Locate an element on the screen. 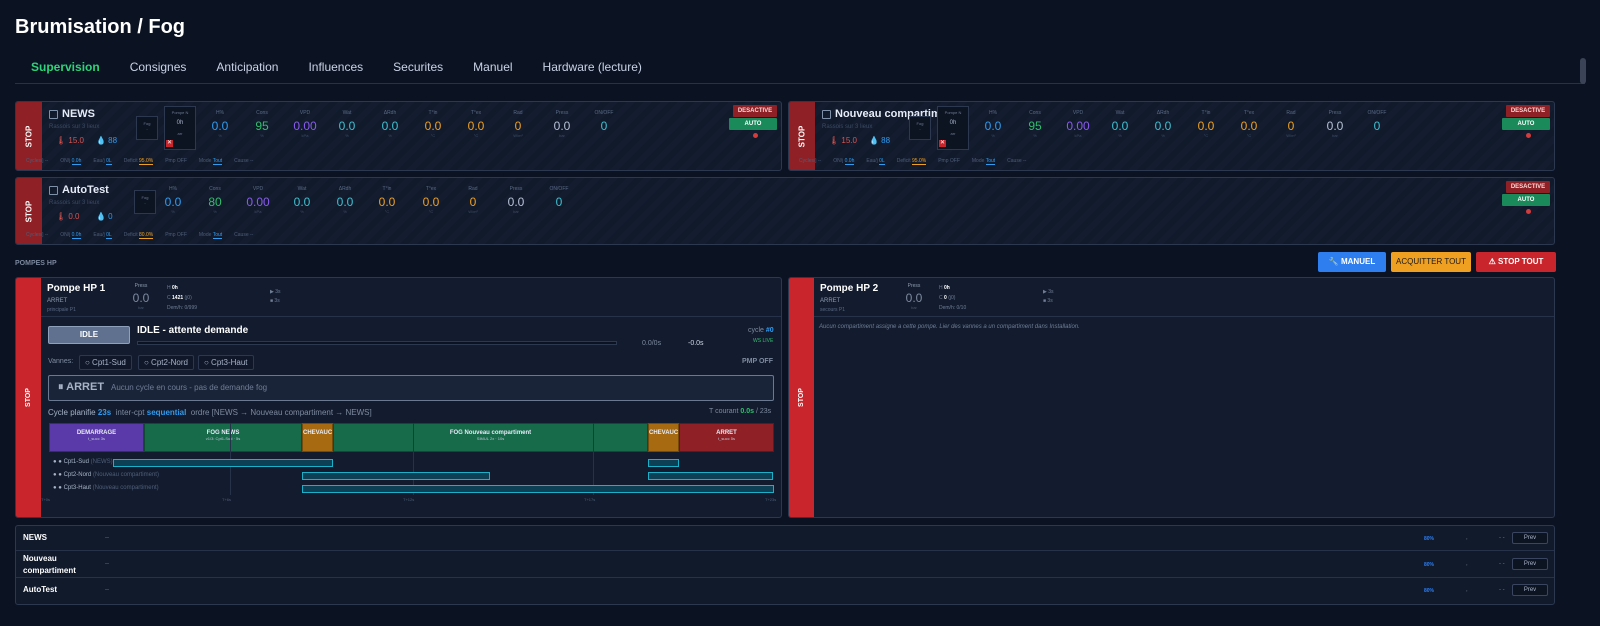  humidity-value: 💧 88 is located at coordinates (107, 140).